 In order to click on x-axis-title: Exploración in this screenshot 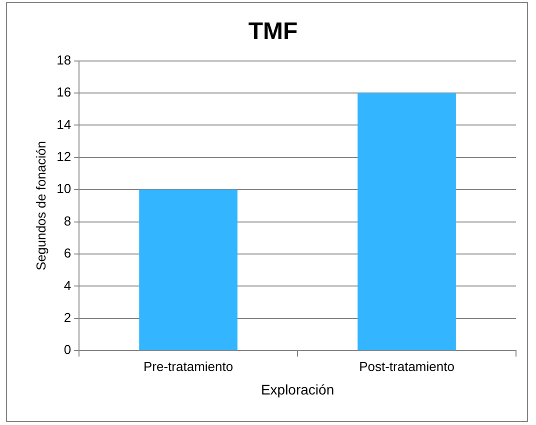, I will do `click(297, 389)`.